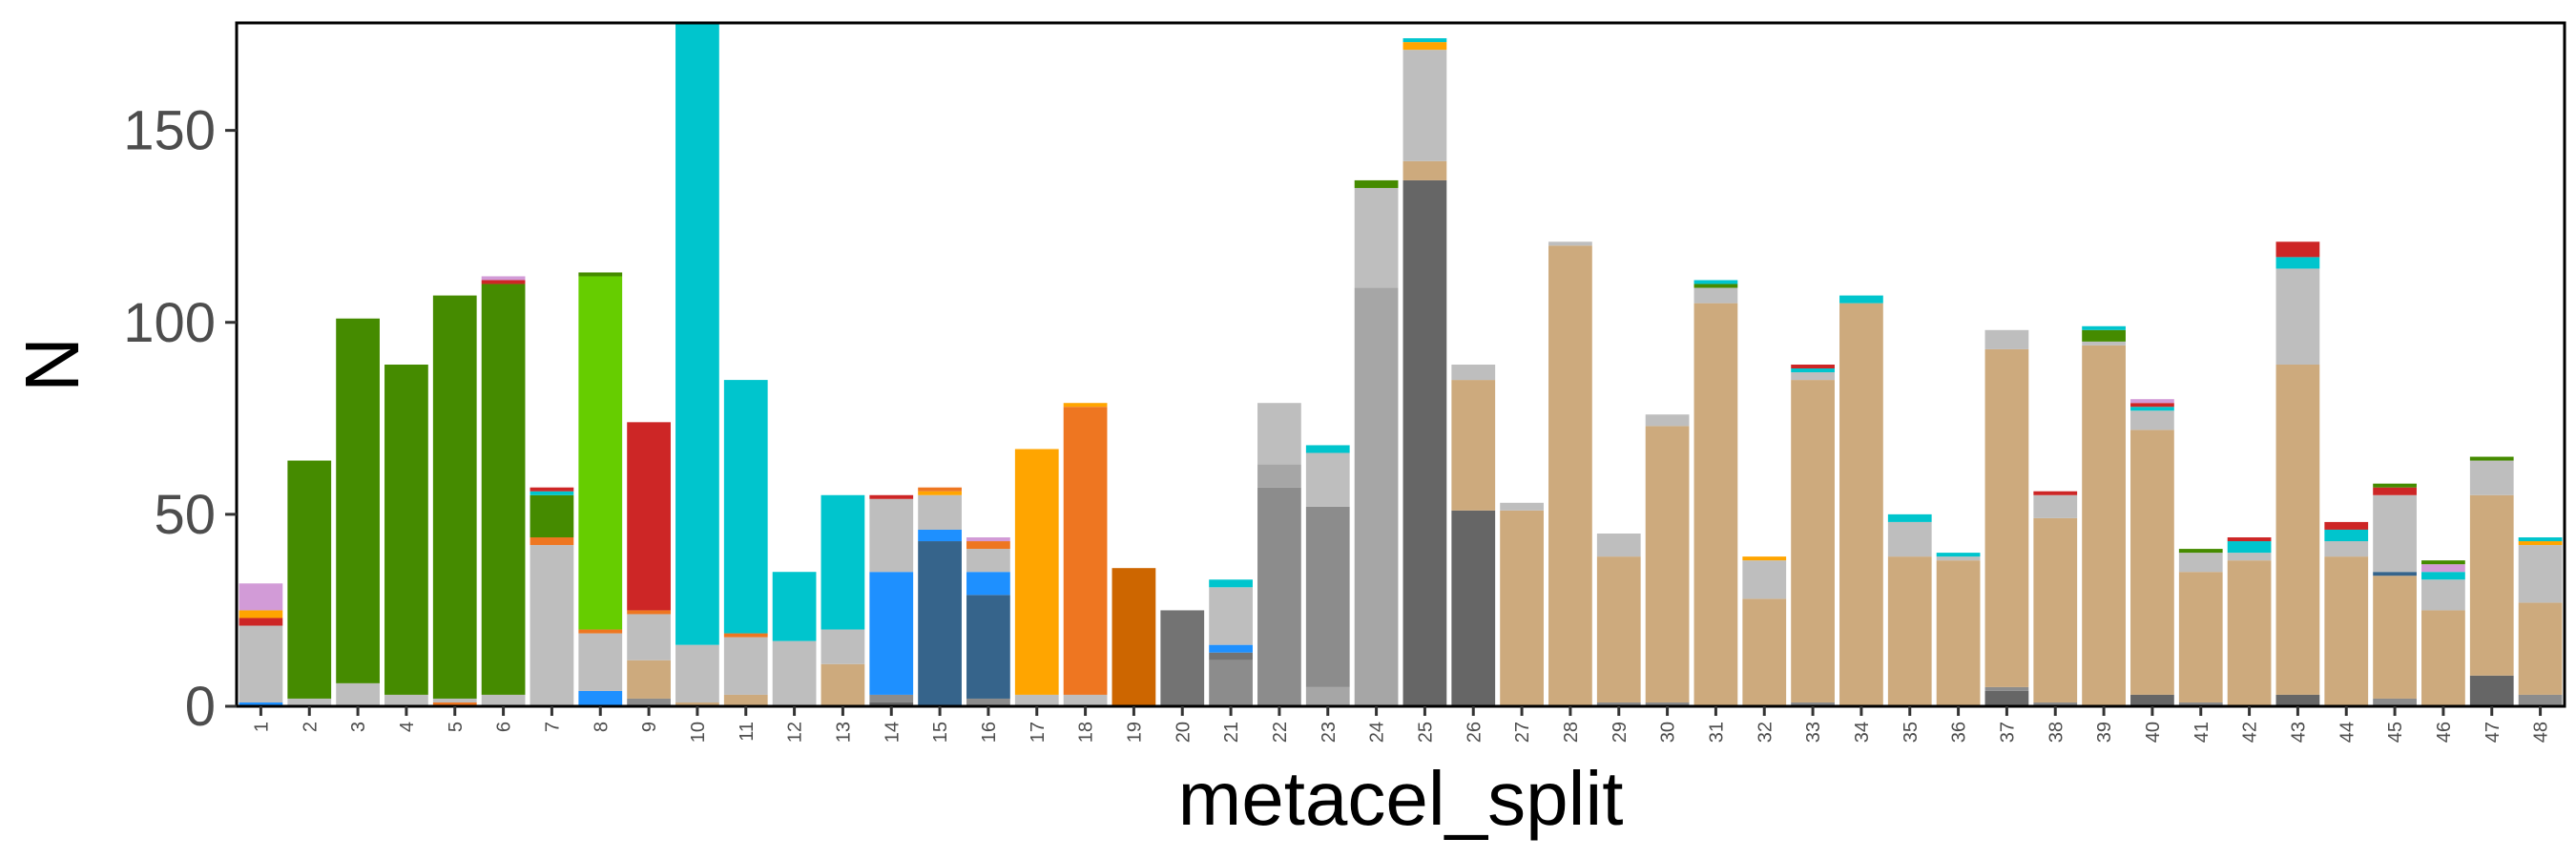  I want to click on bar-segment-33-red, so click(1813, 367).